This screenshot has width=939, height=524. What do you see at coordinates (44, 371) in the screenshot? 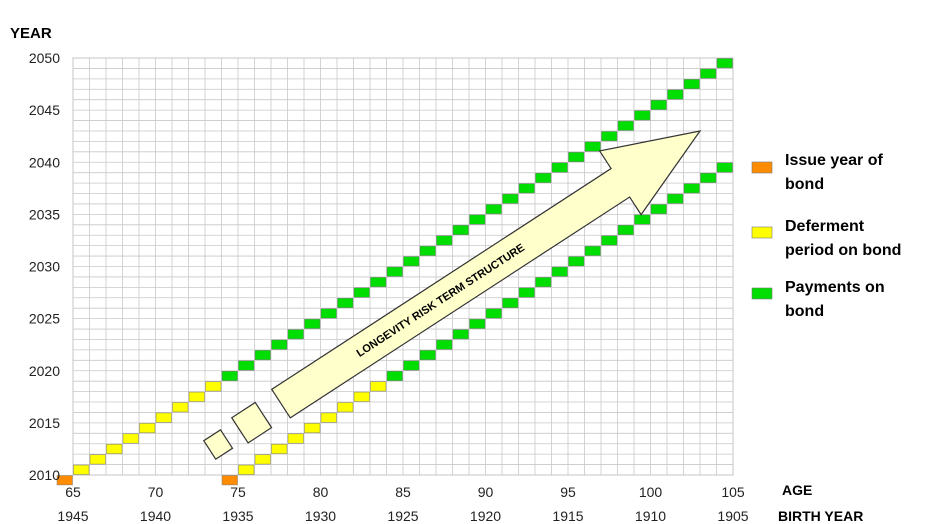
I see `y-tick-label: 2020` at bounding box center [44, 371].